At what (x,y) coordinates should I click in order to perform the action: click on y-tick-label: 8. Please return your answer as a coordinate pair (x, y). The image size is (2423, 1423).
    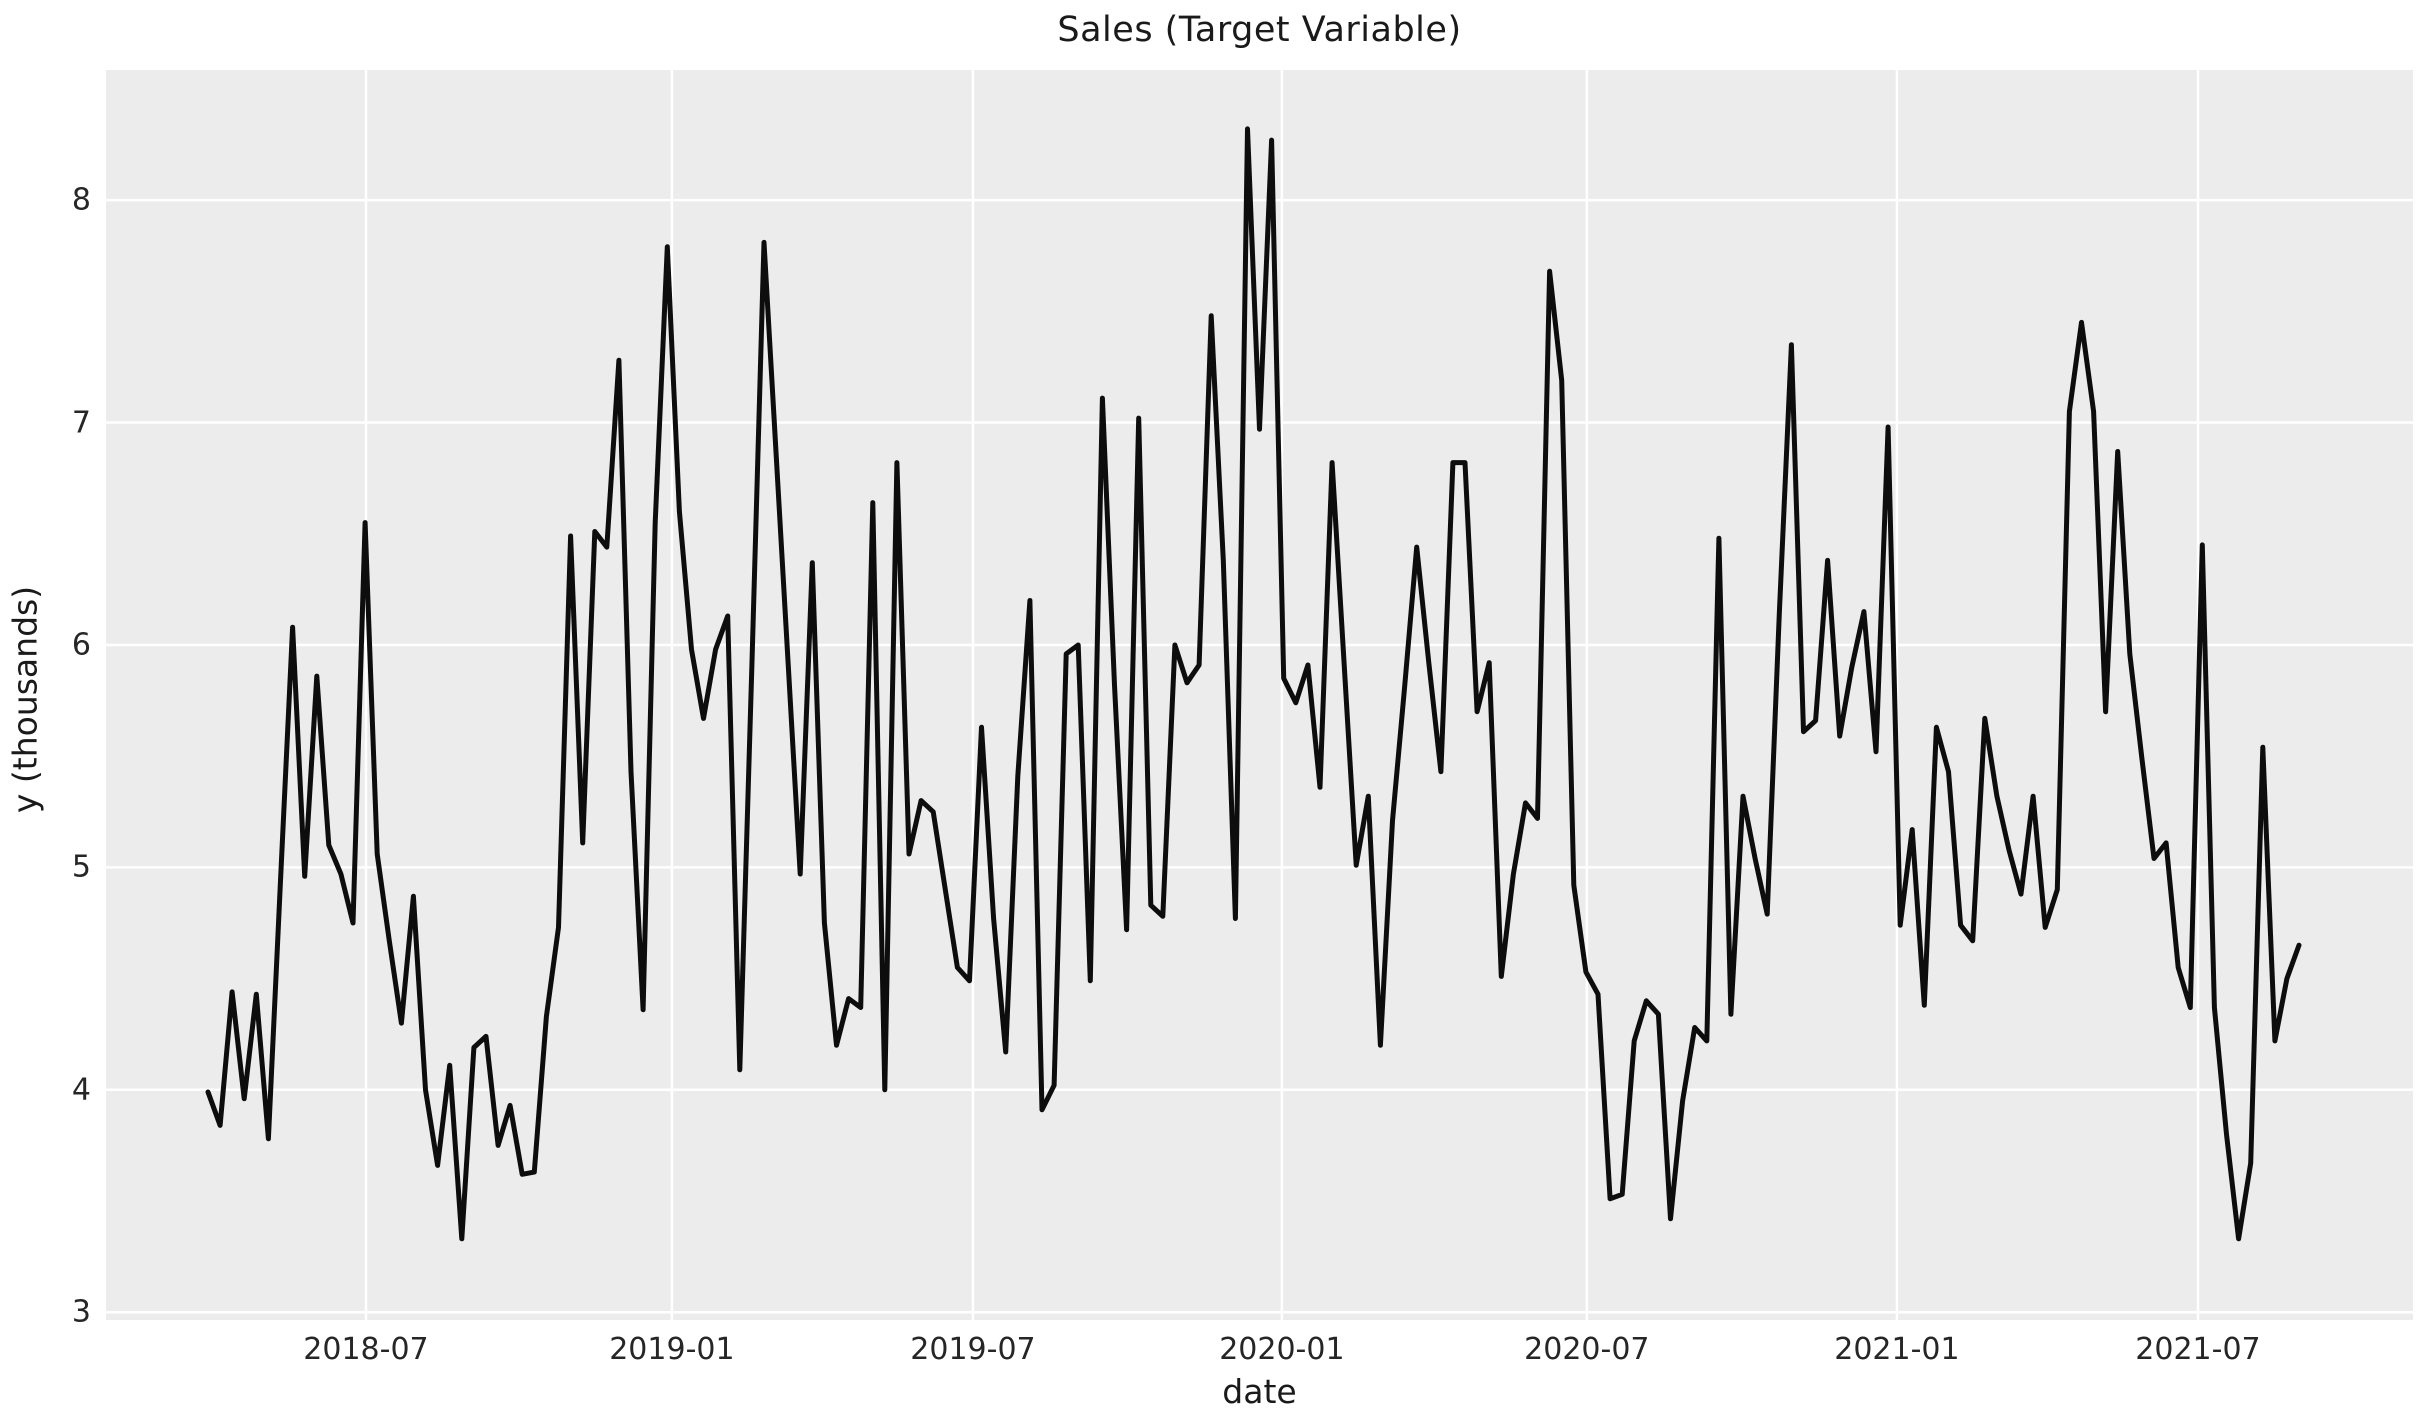
    Looking at the image, I should click on (81, 200).